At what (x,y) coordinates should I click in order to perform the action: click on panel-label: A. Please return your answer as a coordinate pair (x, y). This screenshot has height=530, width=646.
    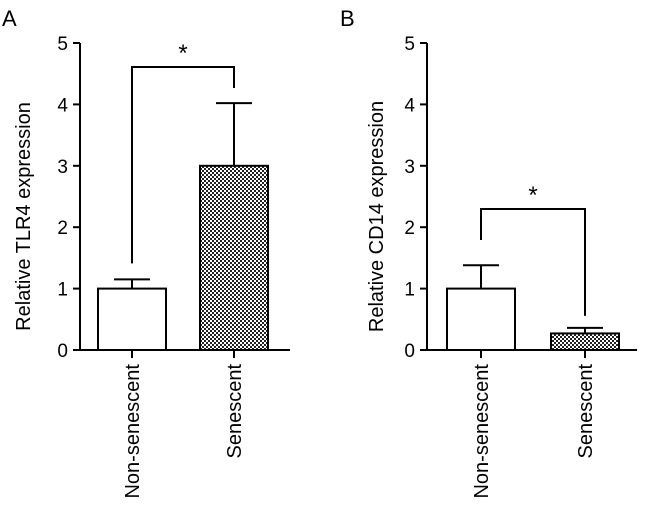
    Looking at the image, I should click on (9, 18).